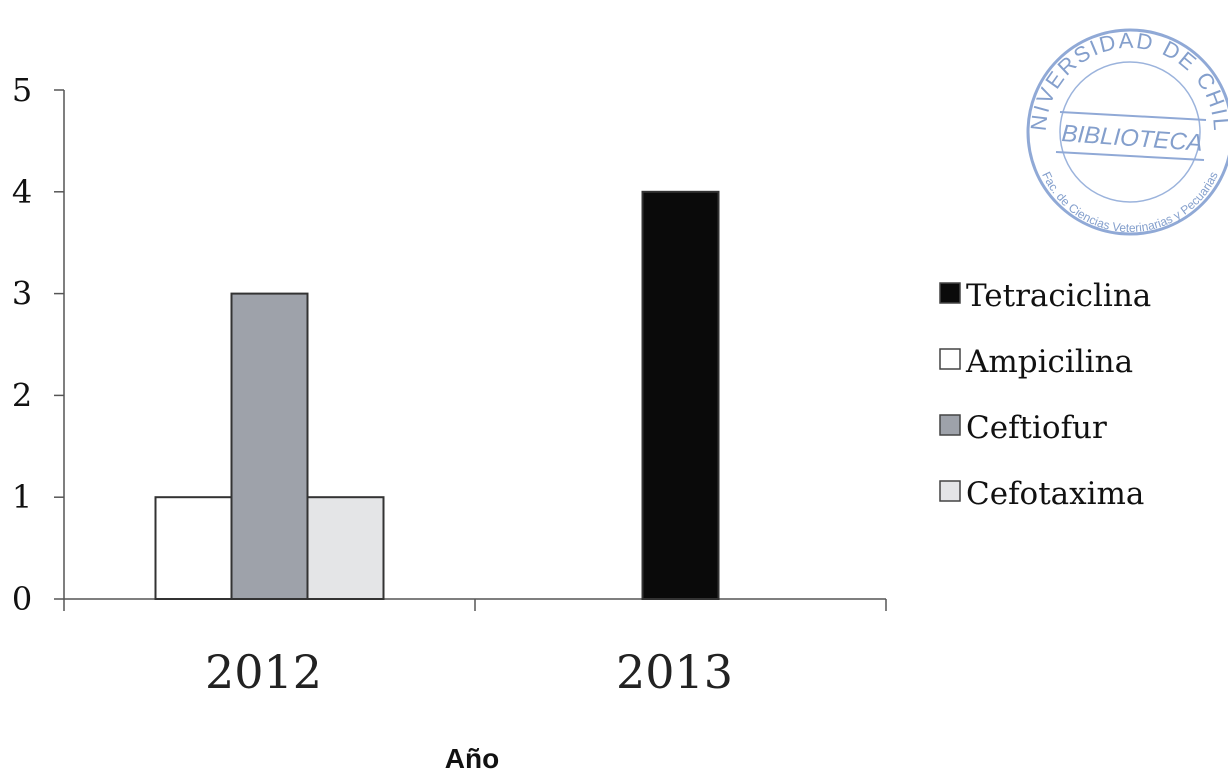  Describe the element at coordinates (22, 599) in the screenshot. I see `y-tick-label: 0` at that location.